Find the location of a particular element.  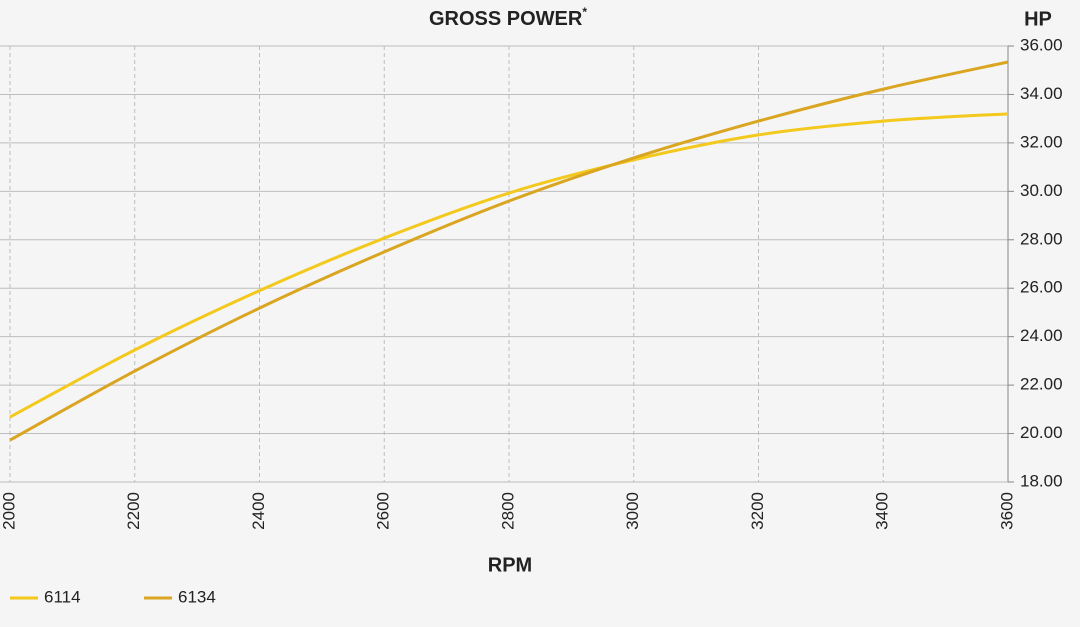

x-tick-label: 2200 is located at coordinates (133, 511).